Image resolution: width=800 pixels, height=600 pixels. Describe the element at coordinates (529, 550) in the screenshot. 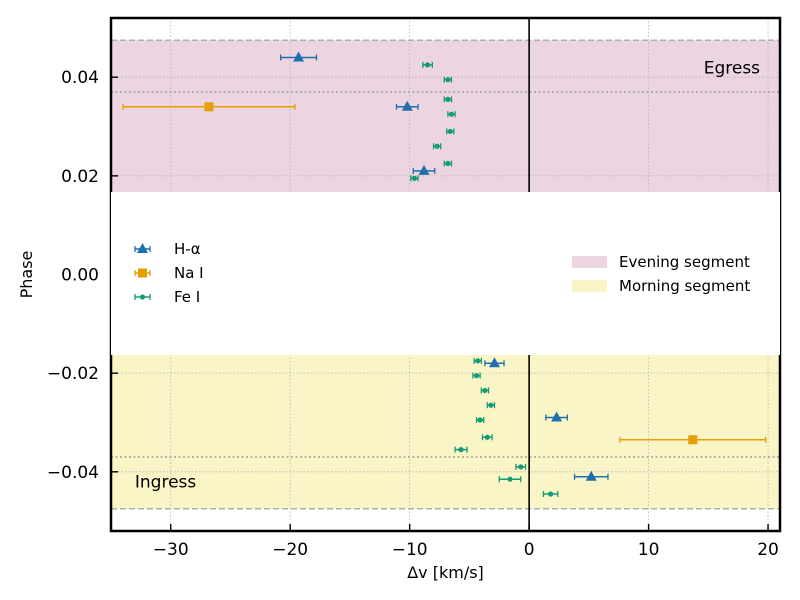

I see `x-tick-label: 0` at that location.